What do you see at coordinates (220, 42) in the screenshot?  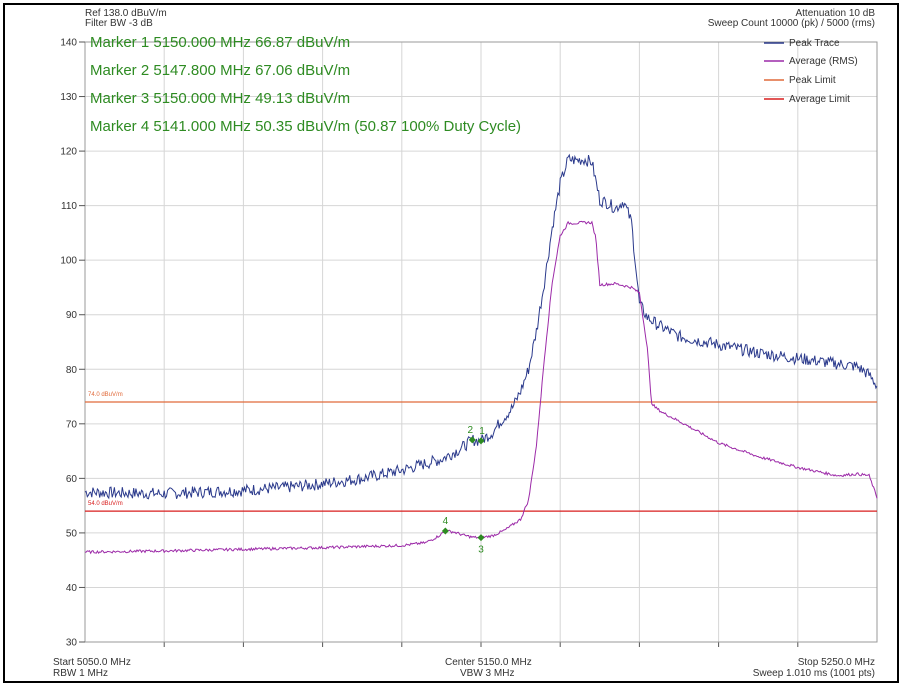 I see `marker-1-readout: Marker 1 5150.000 MHz 66.87 dBuV/m` at bounding box center [220, 42].